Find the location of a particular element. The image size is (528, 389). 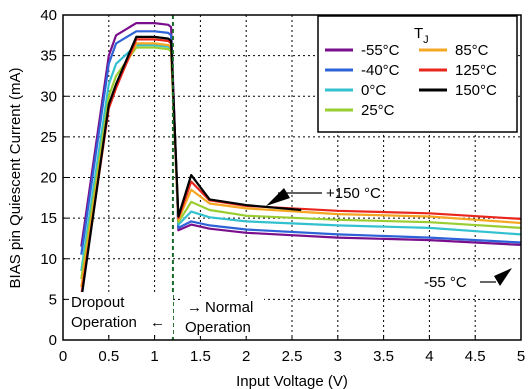

x-tick-label: 4 is located at coordinates (429, 356).